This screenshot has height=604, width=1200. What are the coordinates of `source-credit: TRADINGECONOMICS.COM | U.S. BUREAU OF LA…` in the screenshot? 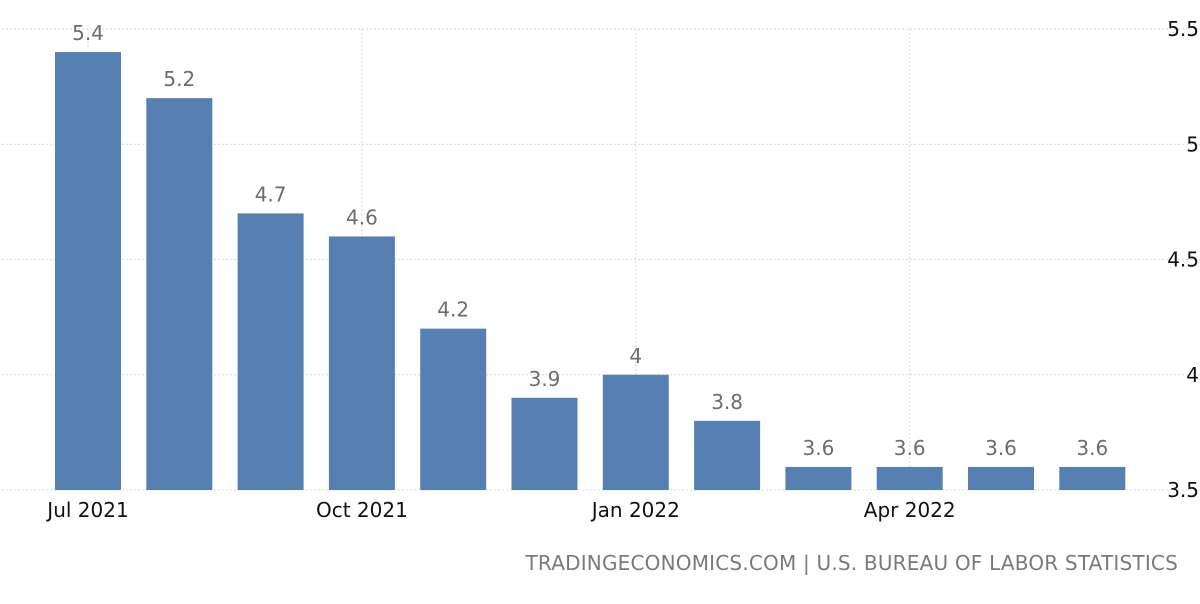 It's located at (851, 563).